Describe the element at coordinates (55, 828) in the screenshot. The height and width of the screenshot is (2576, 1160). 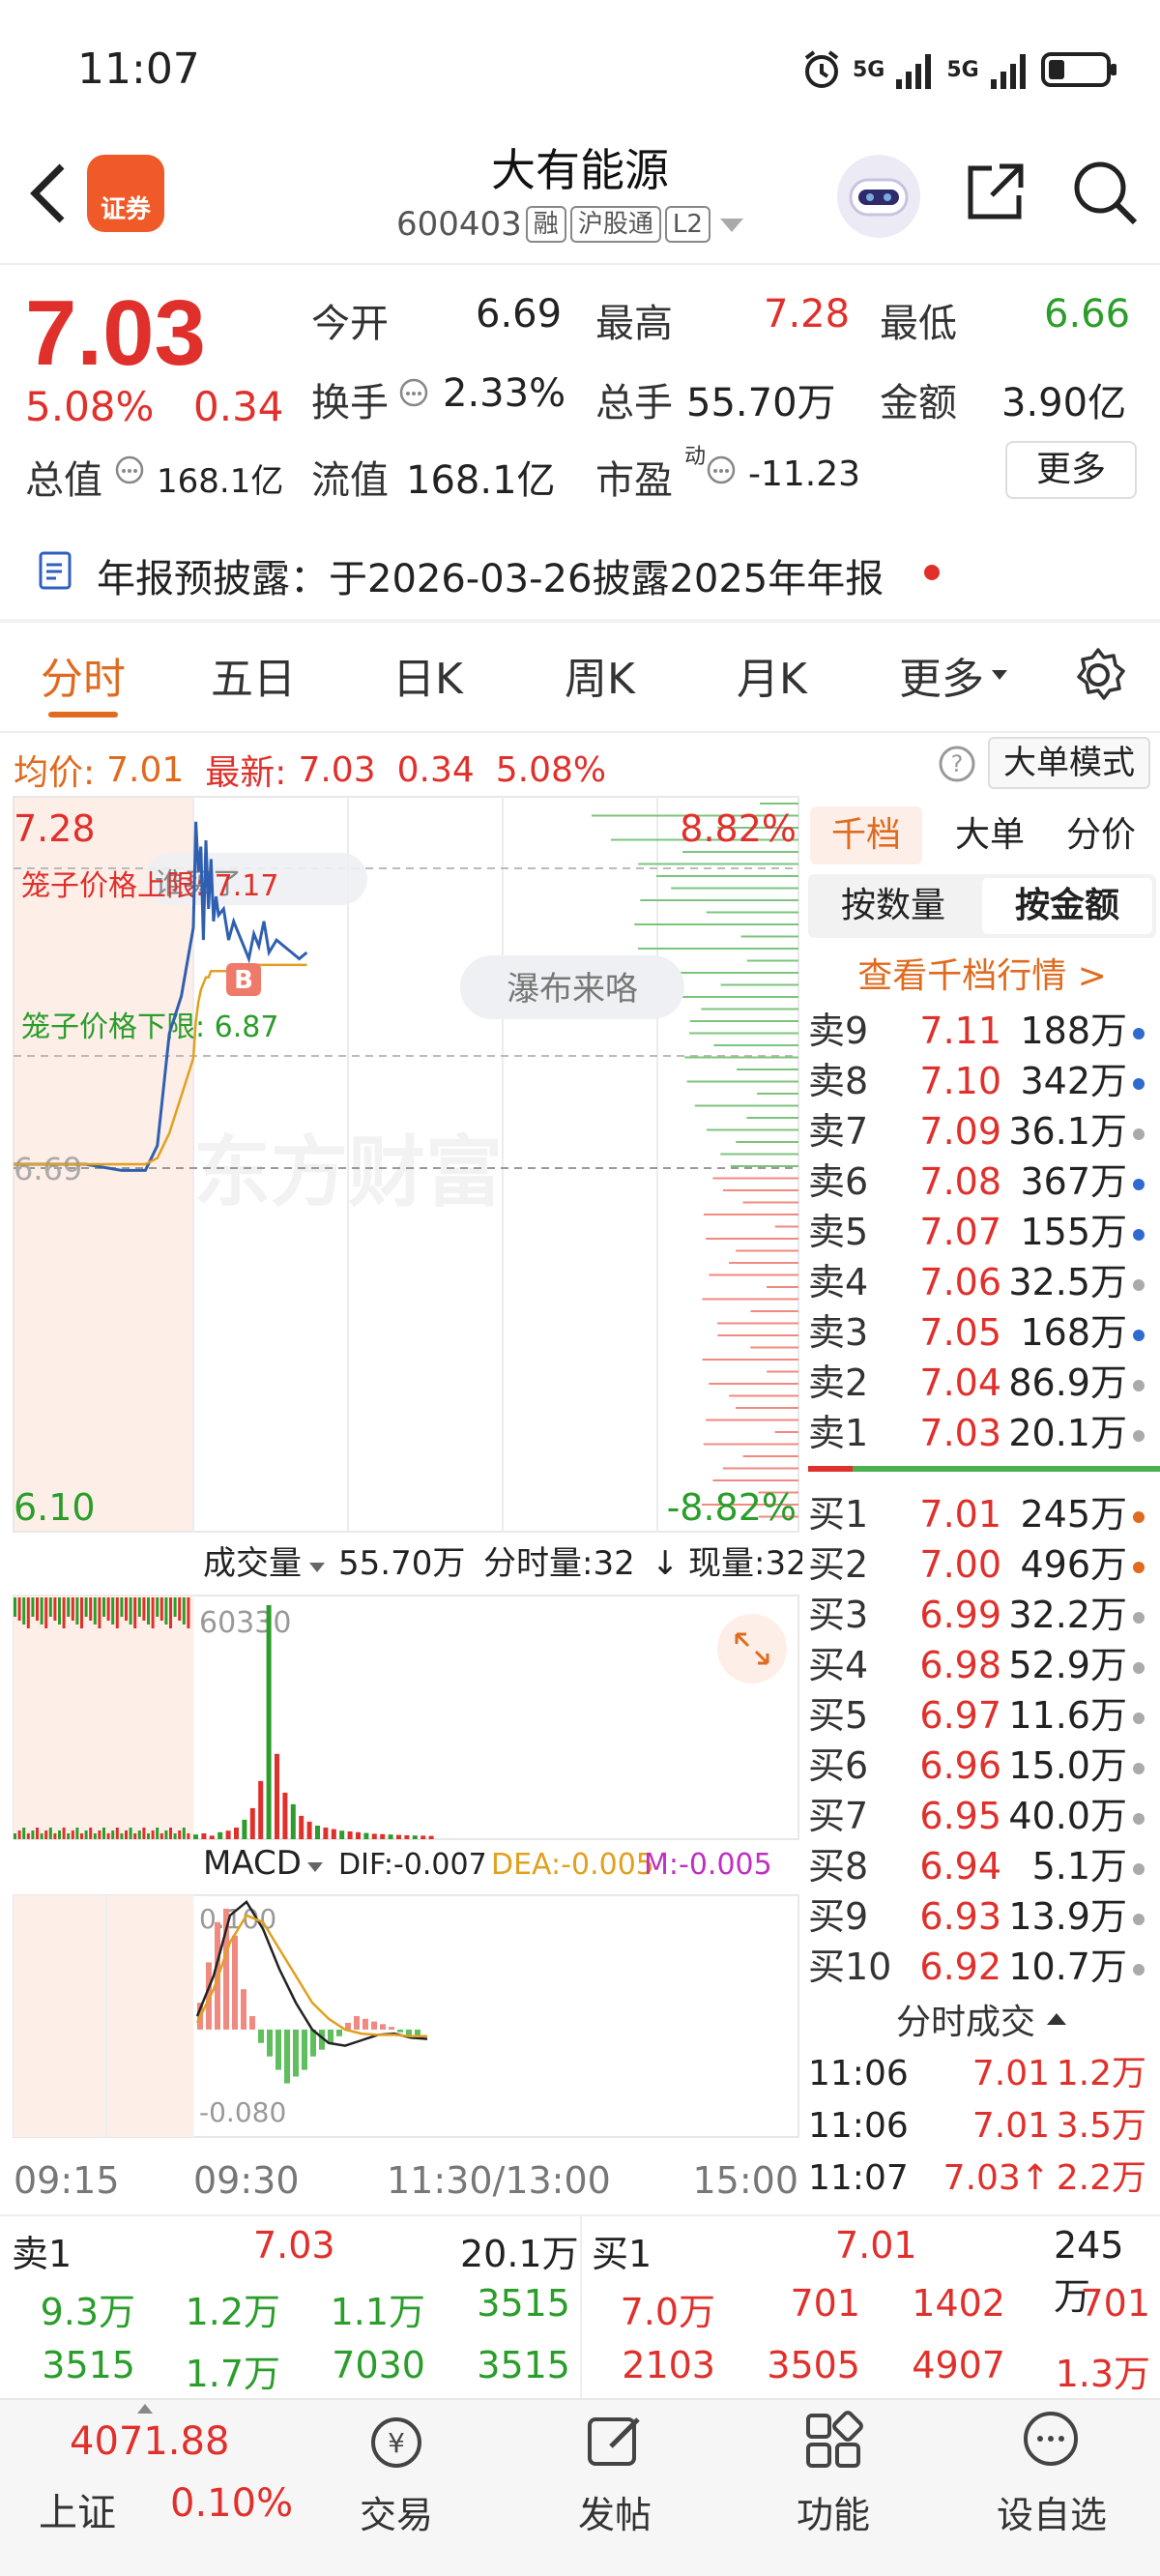
I see `top-price-label: 7.28` at that location.